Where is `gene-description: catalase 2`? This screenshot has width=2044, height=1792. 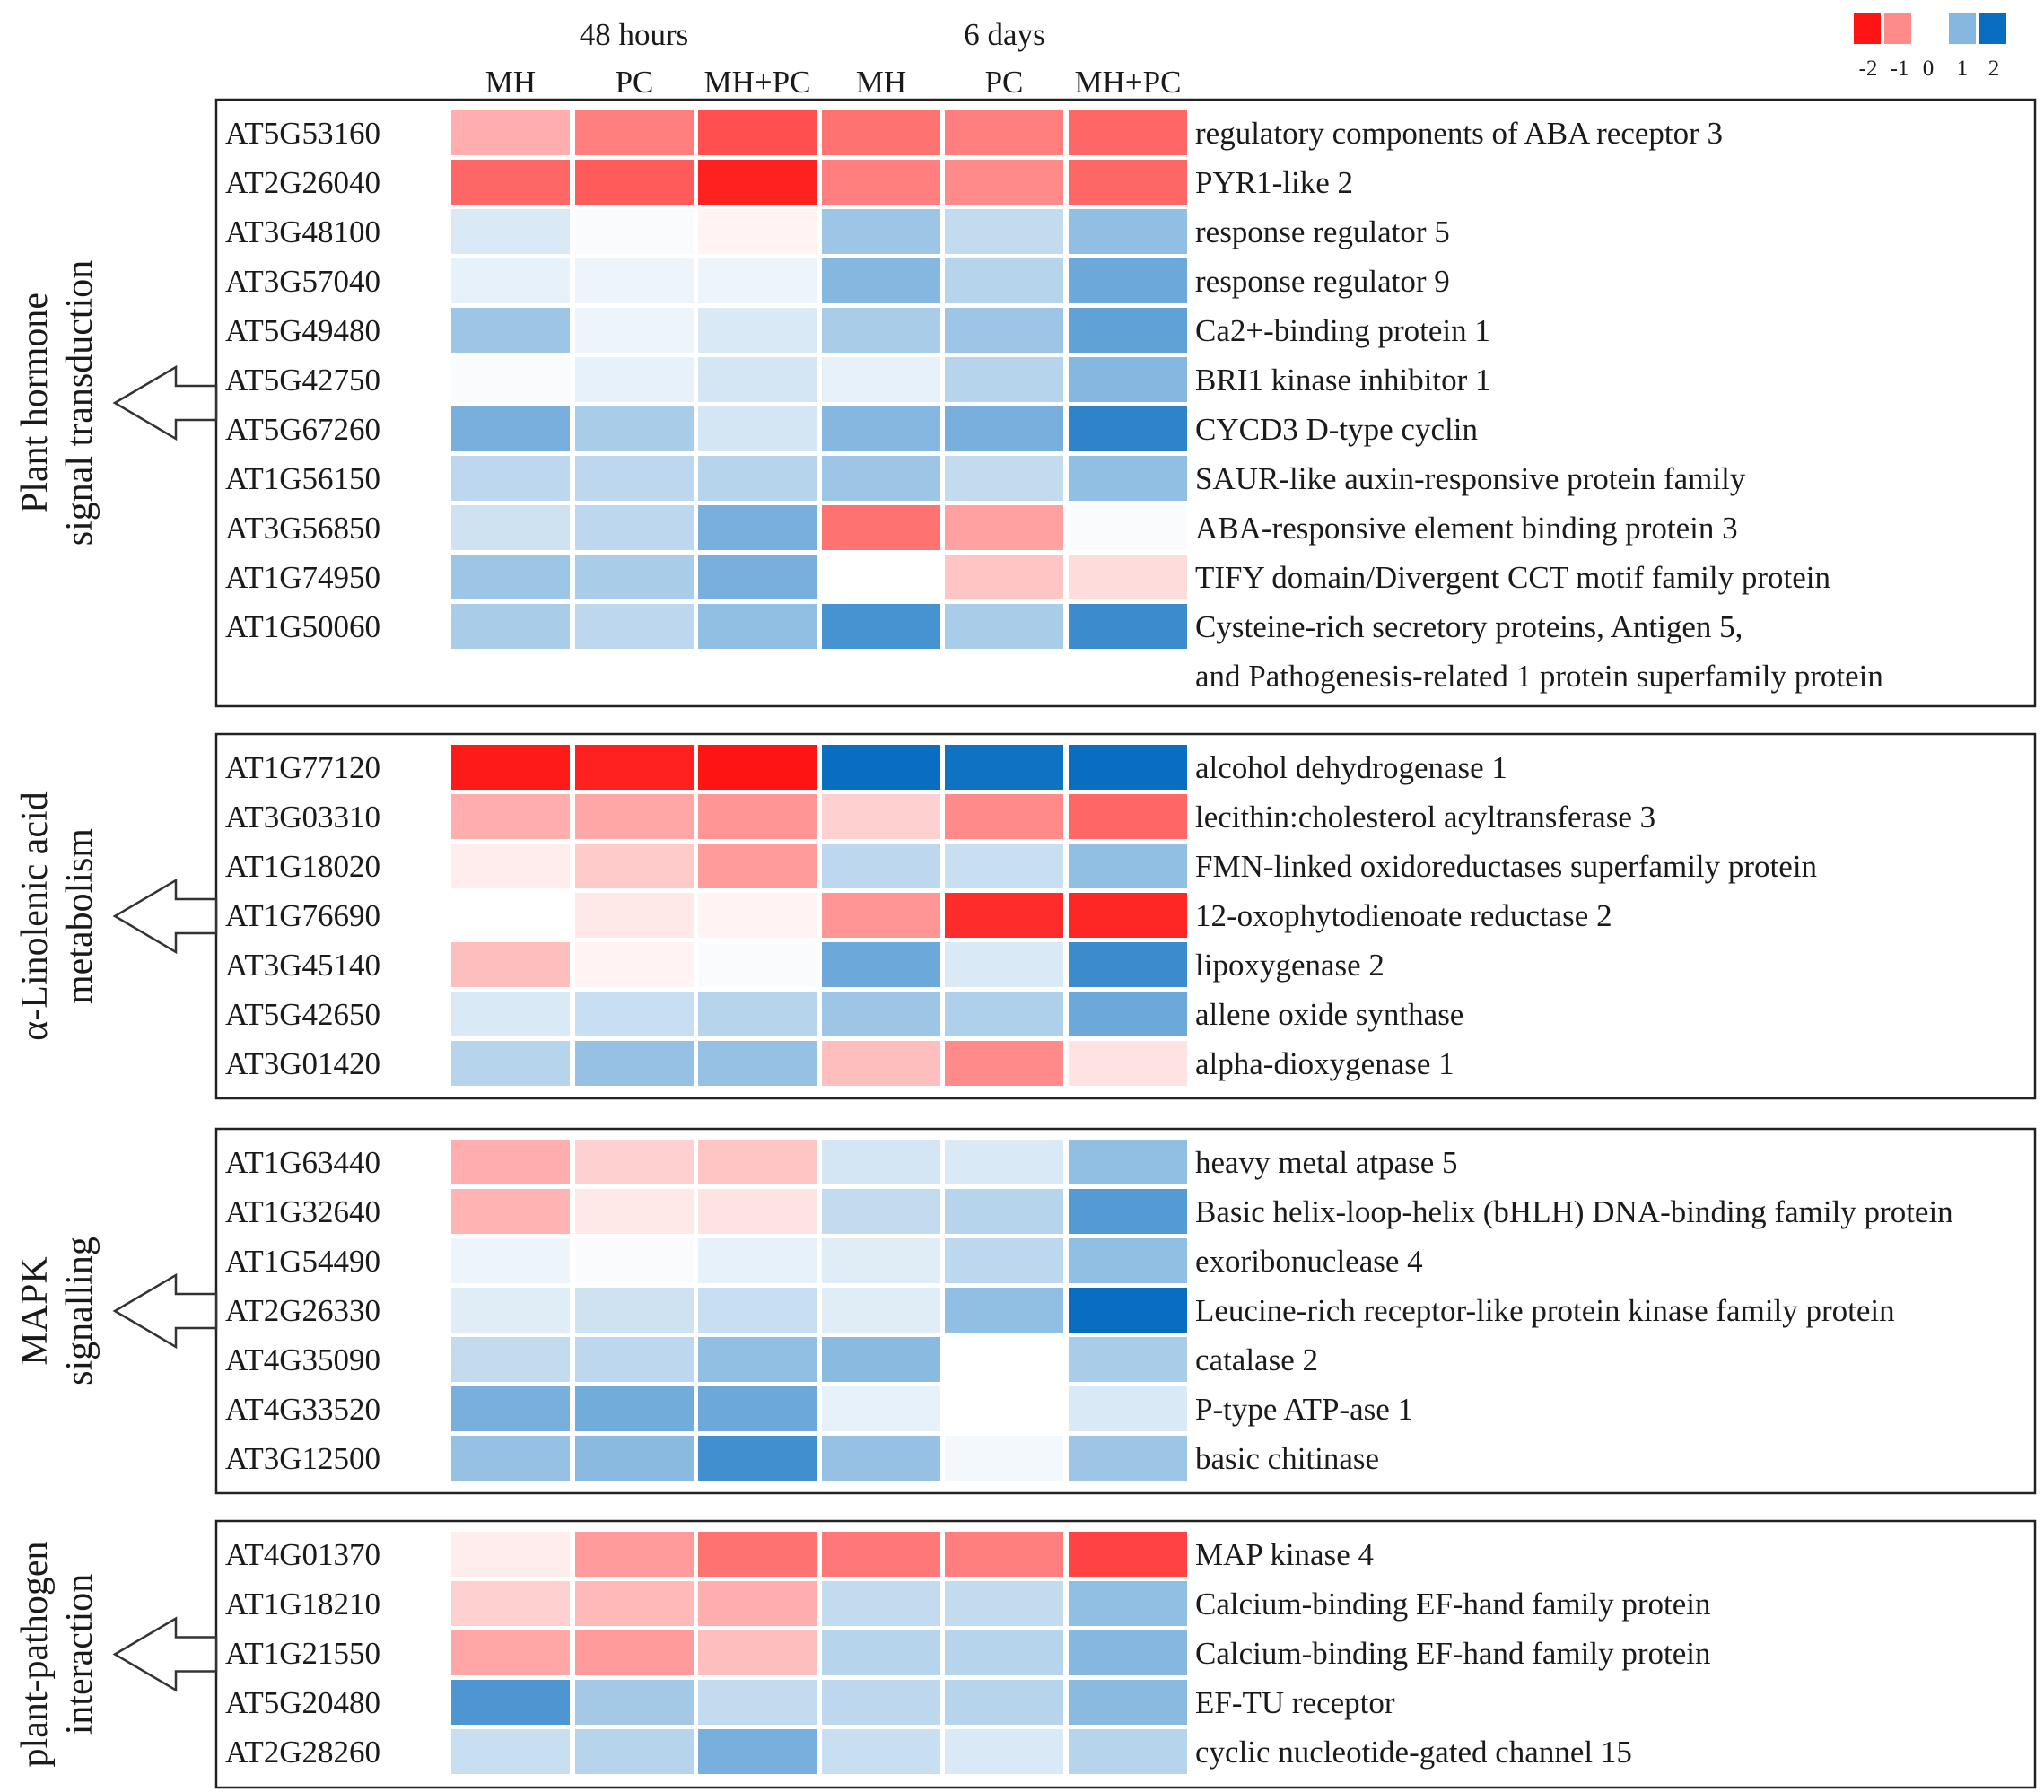
gene-description: catalase 2 is located at coordinates (1257, 1359).